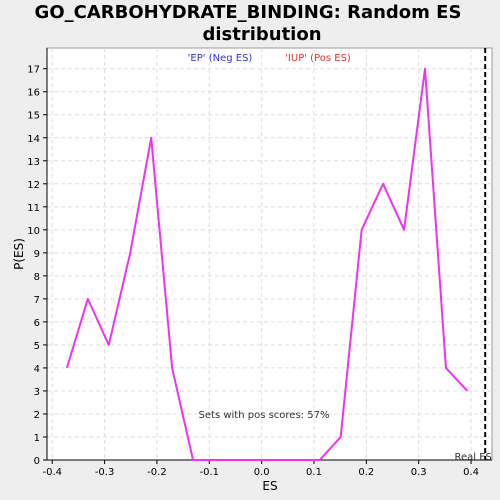  I want to click on y-tick-label: 12, so click(33, 185).